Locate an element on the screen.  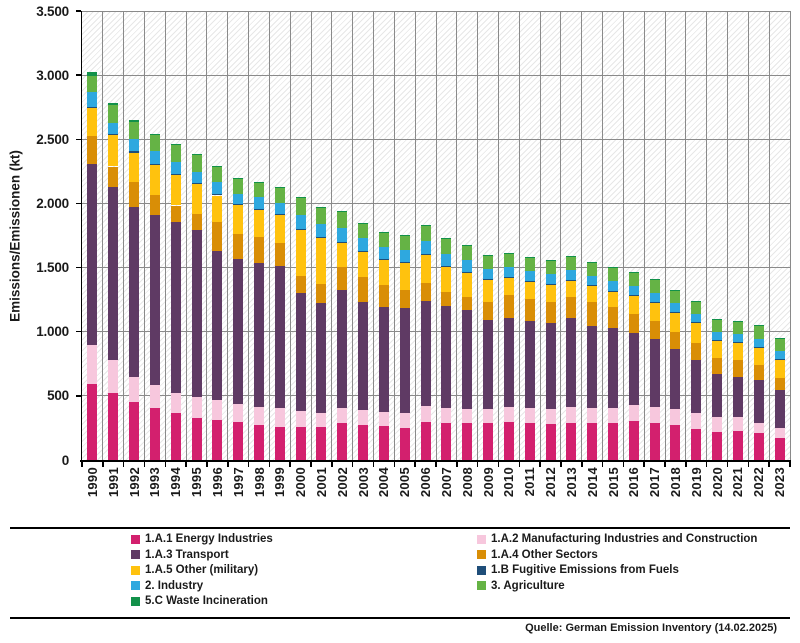
y-axis-tick-label: 2.000 is located at coordinates (52, 203).